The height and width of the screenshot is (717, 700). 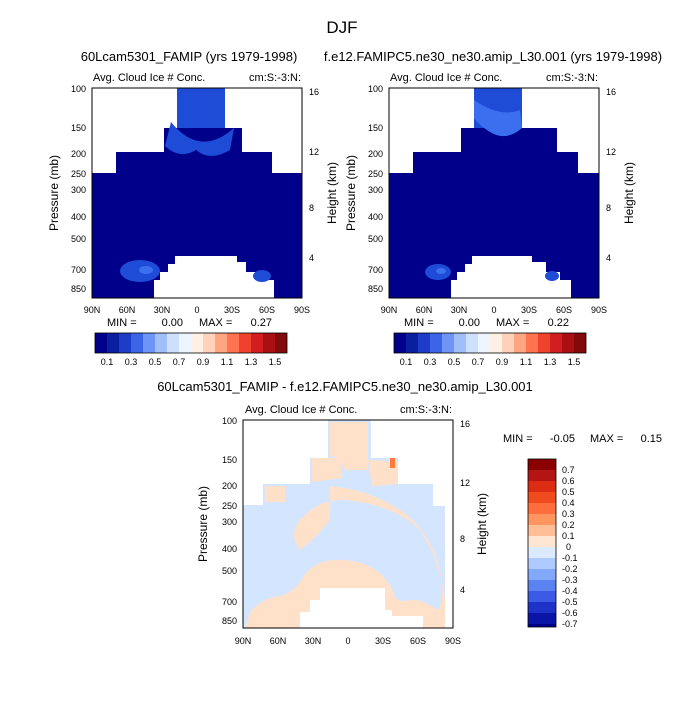 What do you see at coordinates (568, 481) in the screenshot?
I see `panel-c-level: 0.6` at bounding box center [568, 481].